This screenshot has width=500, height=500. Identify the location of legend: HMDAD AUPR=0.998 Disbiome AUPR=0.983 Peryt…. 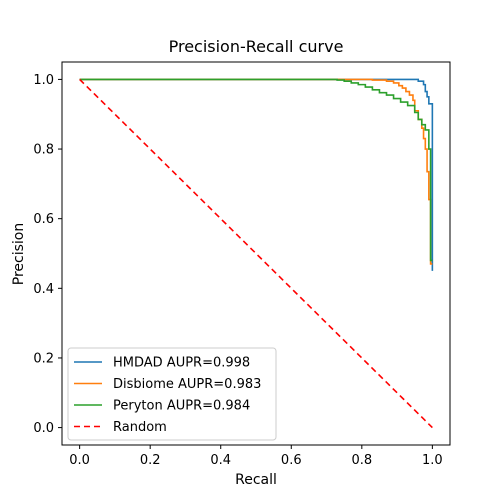
(172, 394).